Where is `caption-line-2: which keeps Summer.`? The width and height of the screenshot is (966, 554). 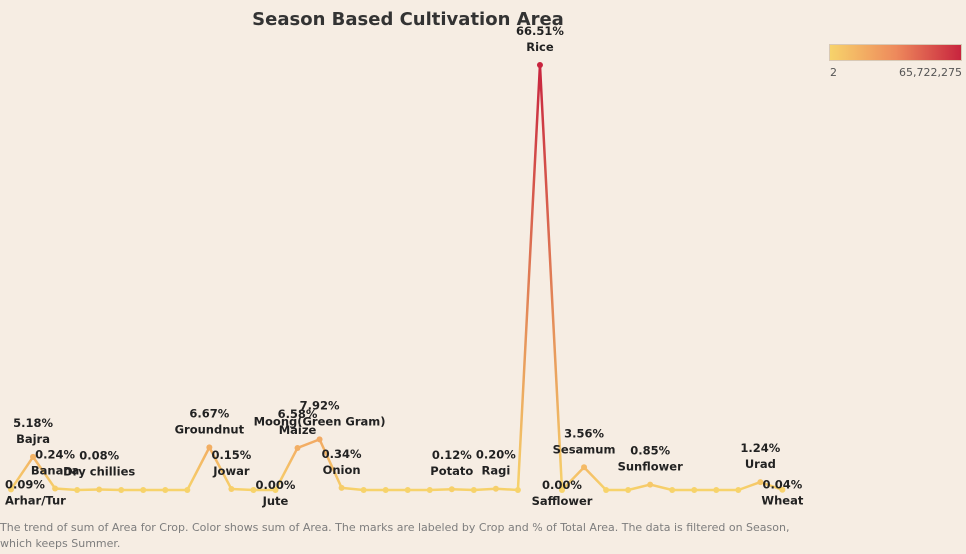 caption-line-2: which keeps Summer. is located at coordinates (60, 543).